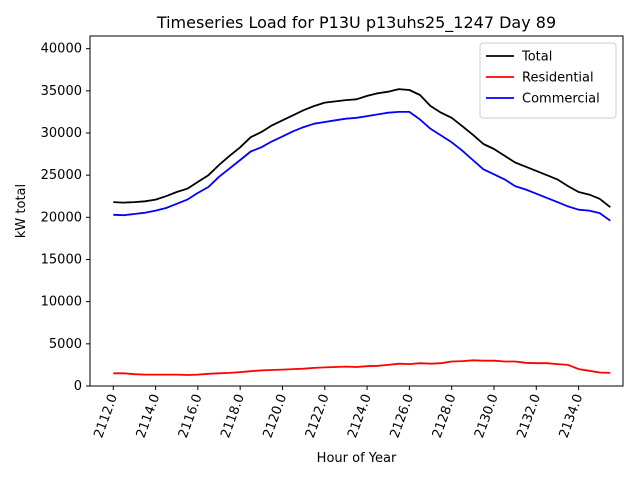  I want to click on y-tick-label: 0, so click(78, 386).